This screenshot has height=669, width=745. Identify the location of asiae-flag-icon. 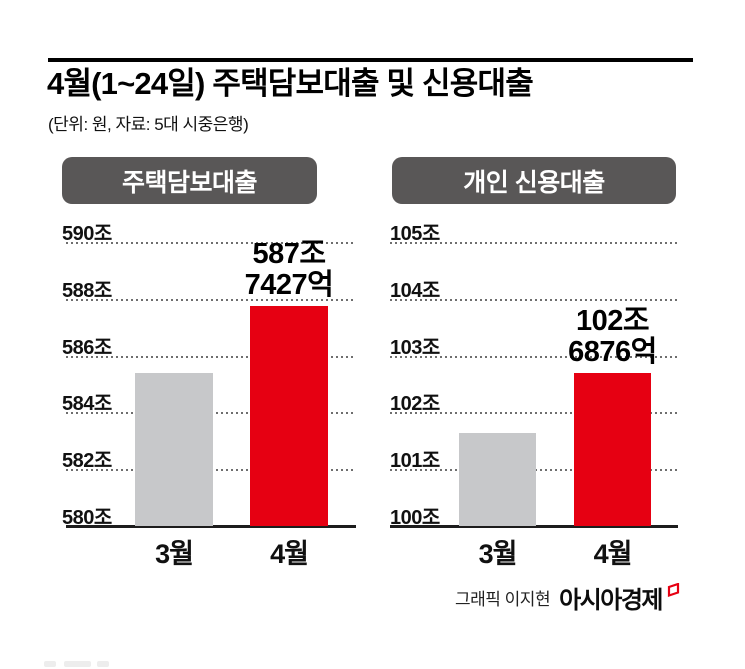
(673, 590).